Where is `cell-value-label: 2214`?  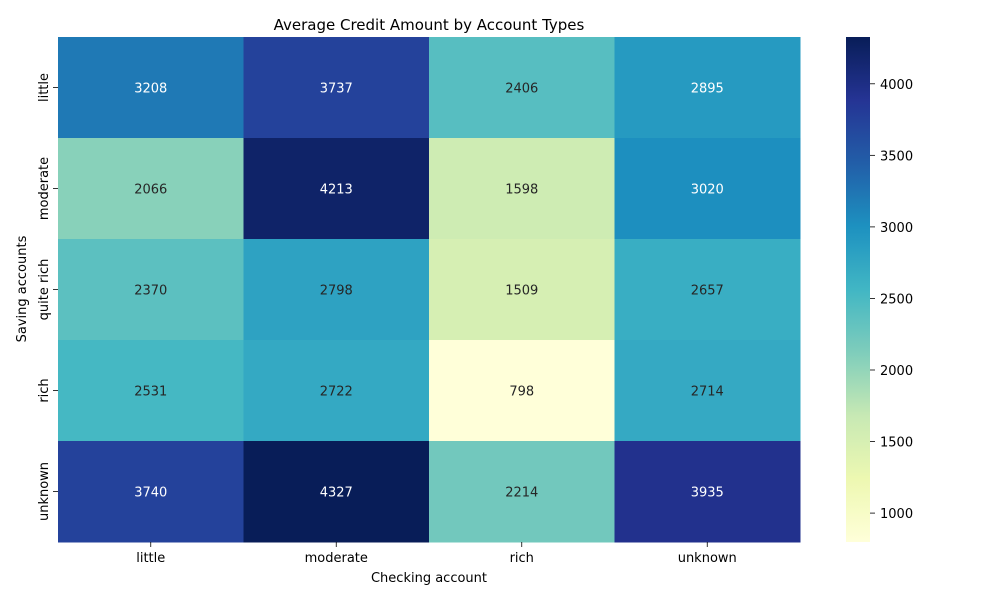 cell-value-label: 2214 is located at coordinates (521, 493).